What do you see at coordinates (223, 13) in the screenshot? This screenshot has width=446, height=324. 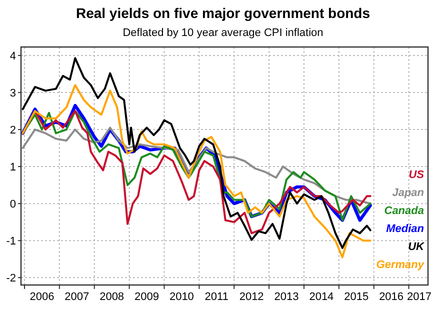 I see `chart-title: Real yields on five major government bonds` at bounding box center [223, 13].